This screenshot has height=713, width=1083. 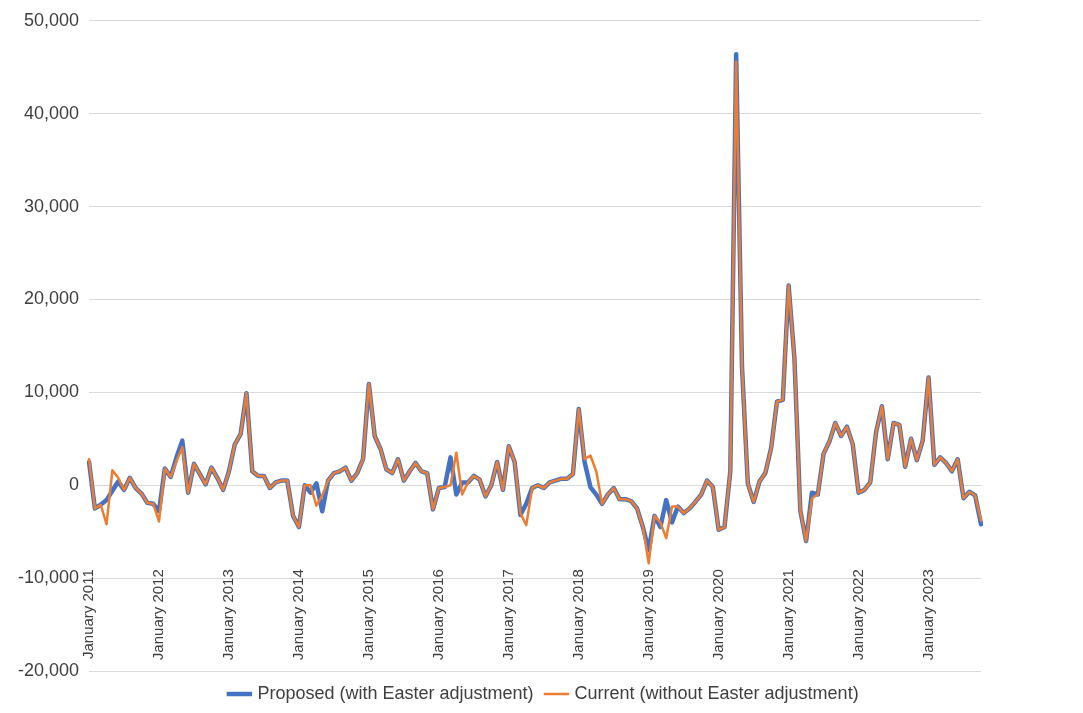 What do you see at coordinates (298, 615) in the screenshot?
I see `x-tick-label: January 2014` at bounding box center [298, 615].